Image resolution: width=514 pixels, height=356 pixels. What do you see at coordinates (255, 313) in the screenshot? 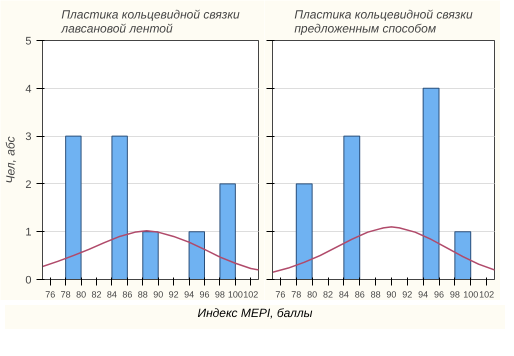
I see `x-axis-title: Индекс MEPI, баллы` at bounding box center [255, 313].